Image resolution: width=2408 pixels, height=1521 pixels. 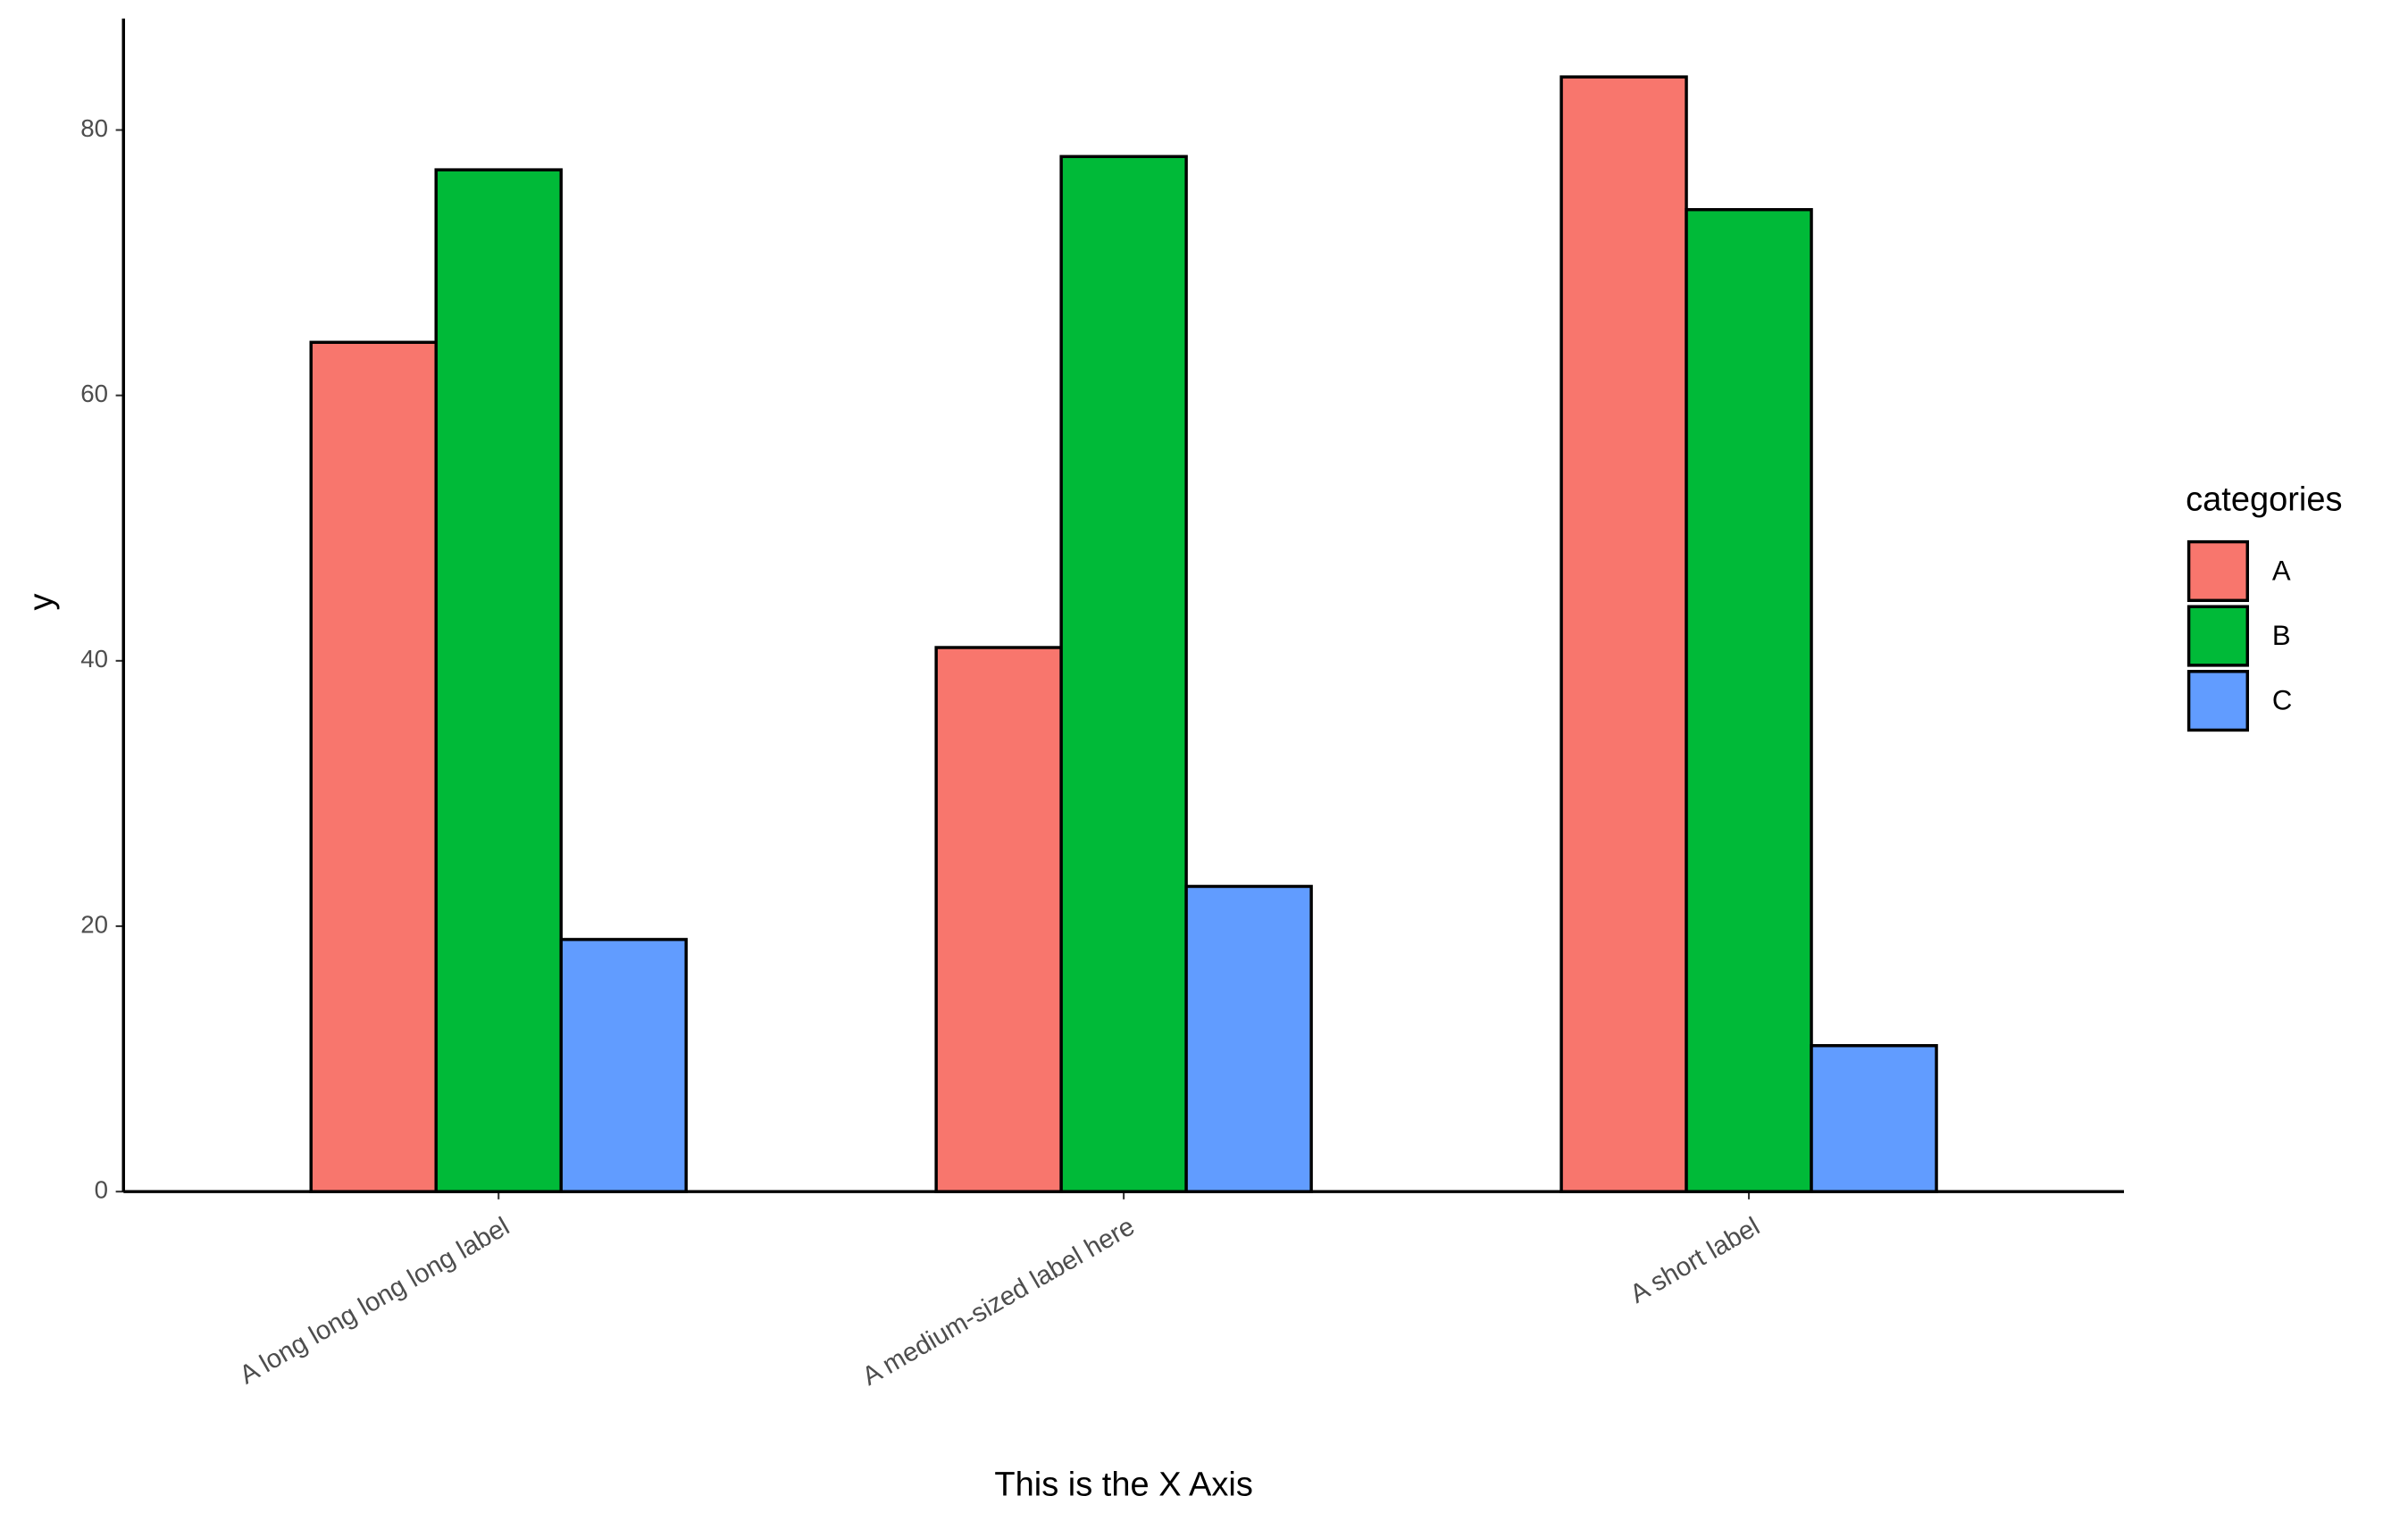 What do you see at coordinates (1123, 1485) in the screenshot?
I see `x-axis-title: This is the X Axis` at bounding box center [1123, 1485].